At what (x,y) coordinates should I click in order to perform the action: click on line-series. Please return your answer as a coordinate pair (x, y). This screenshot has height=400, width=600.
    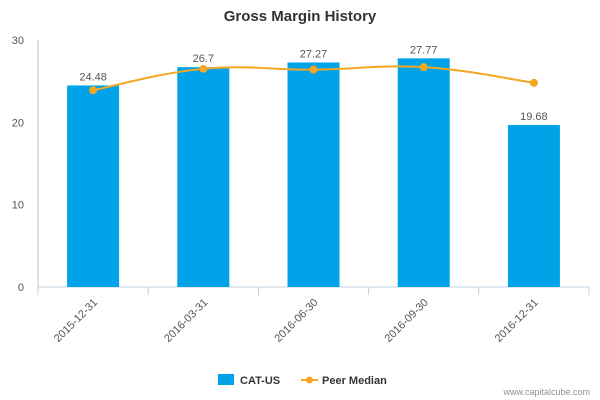
    Looking at the image, I should click on (313, 79).